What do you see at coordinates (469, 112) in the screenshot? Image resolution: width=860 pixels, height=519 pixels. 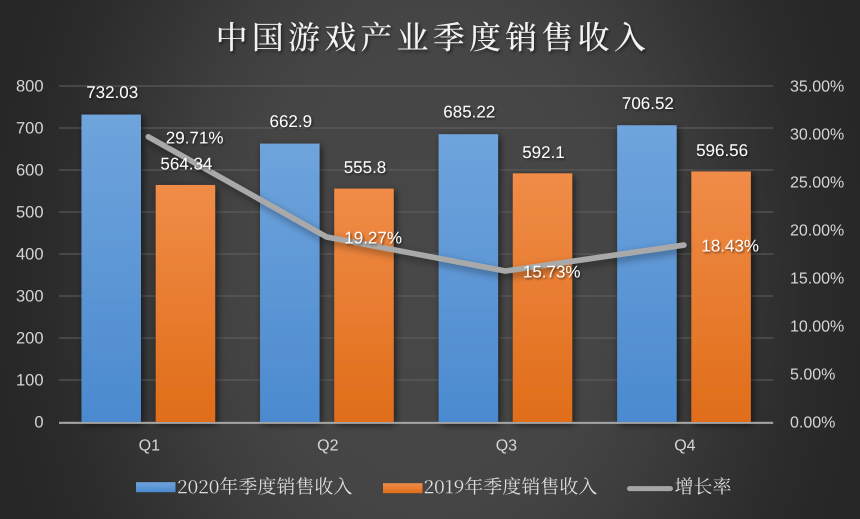 I see `svg-text: 685.22` at bounding box center [469, 112].